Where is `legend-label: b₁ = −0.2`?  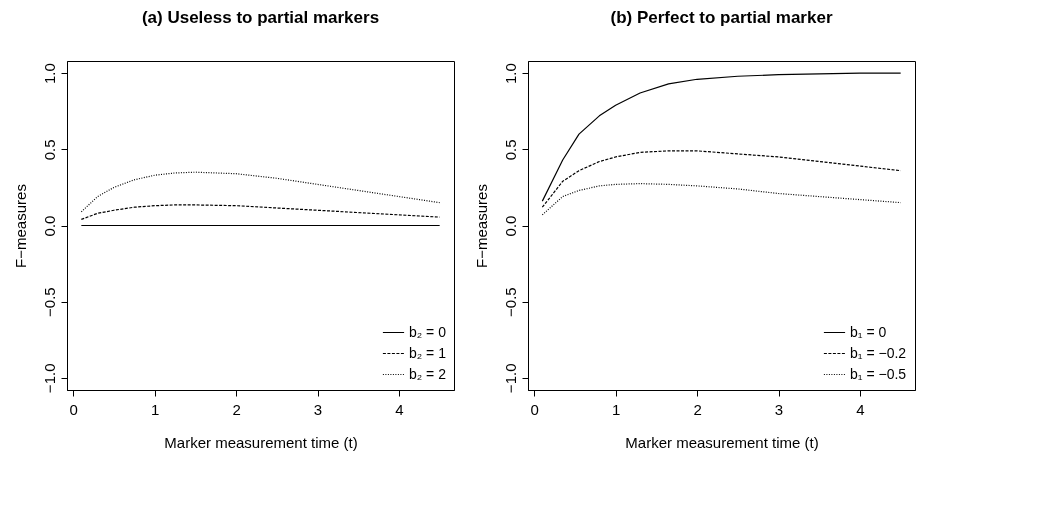
legend-label: b₁ = −0.2 is located at coordinates (878, 352).